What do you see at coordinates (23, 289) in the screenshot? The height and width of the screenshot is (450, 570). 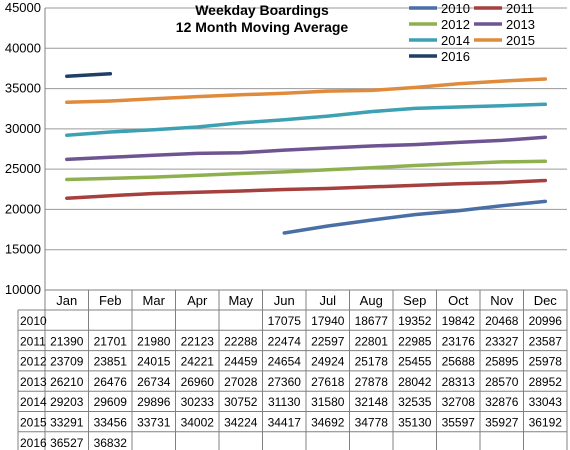 I see `y-tick-label: 10000` at bounding box center [23, 289].